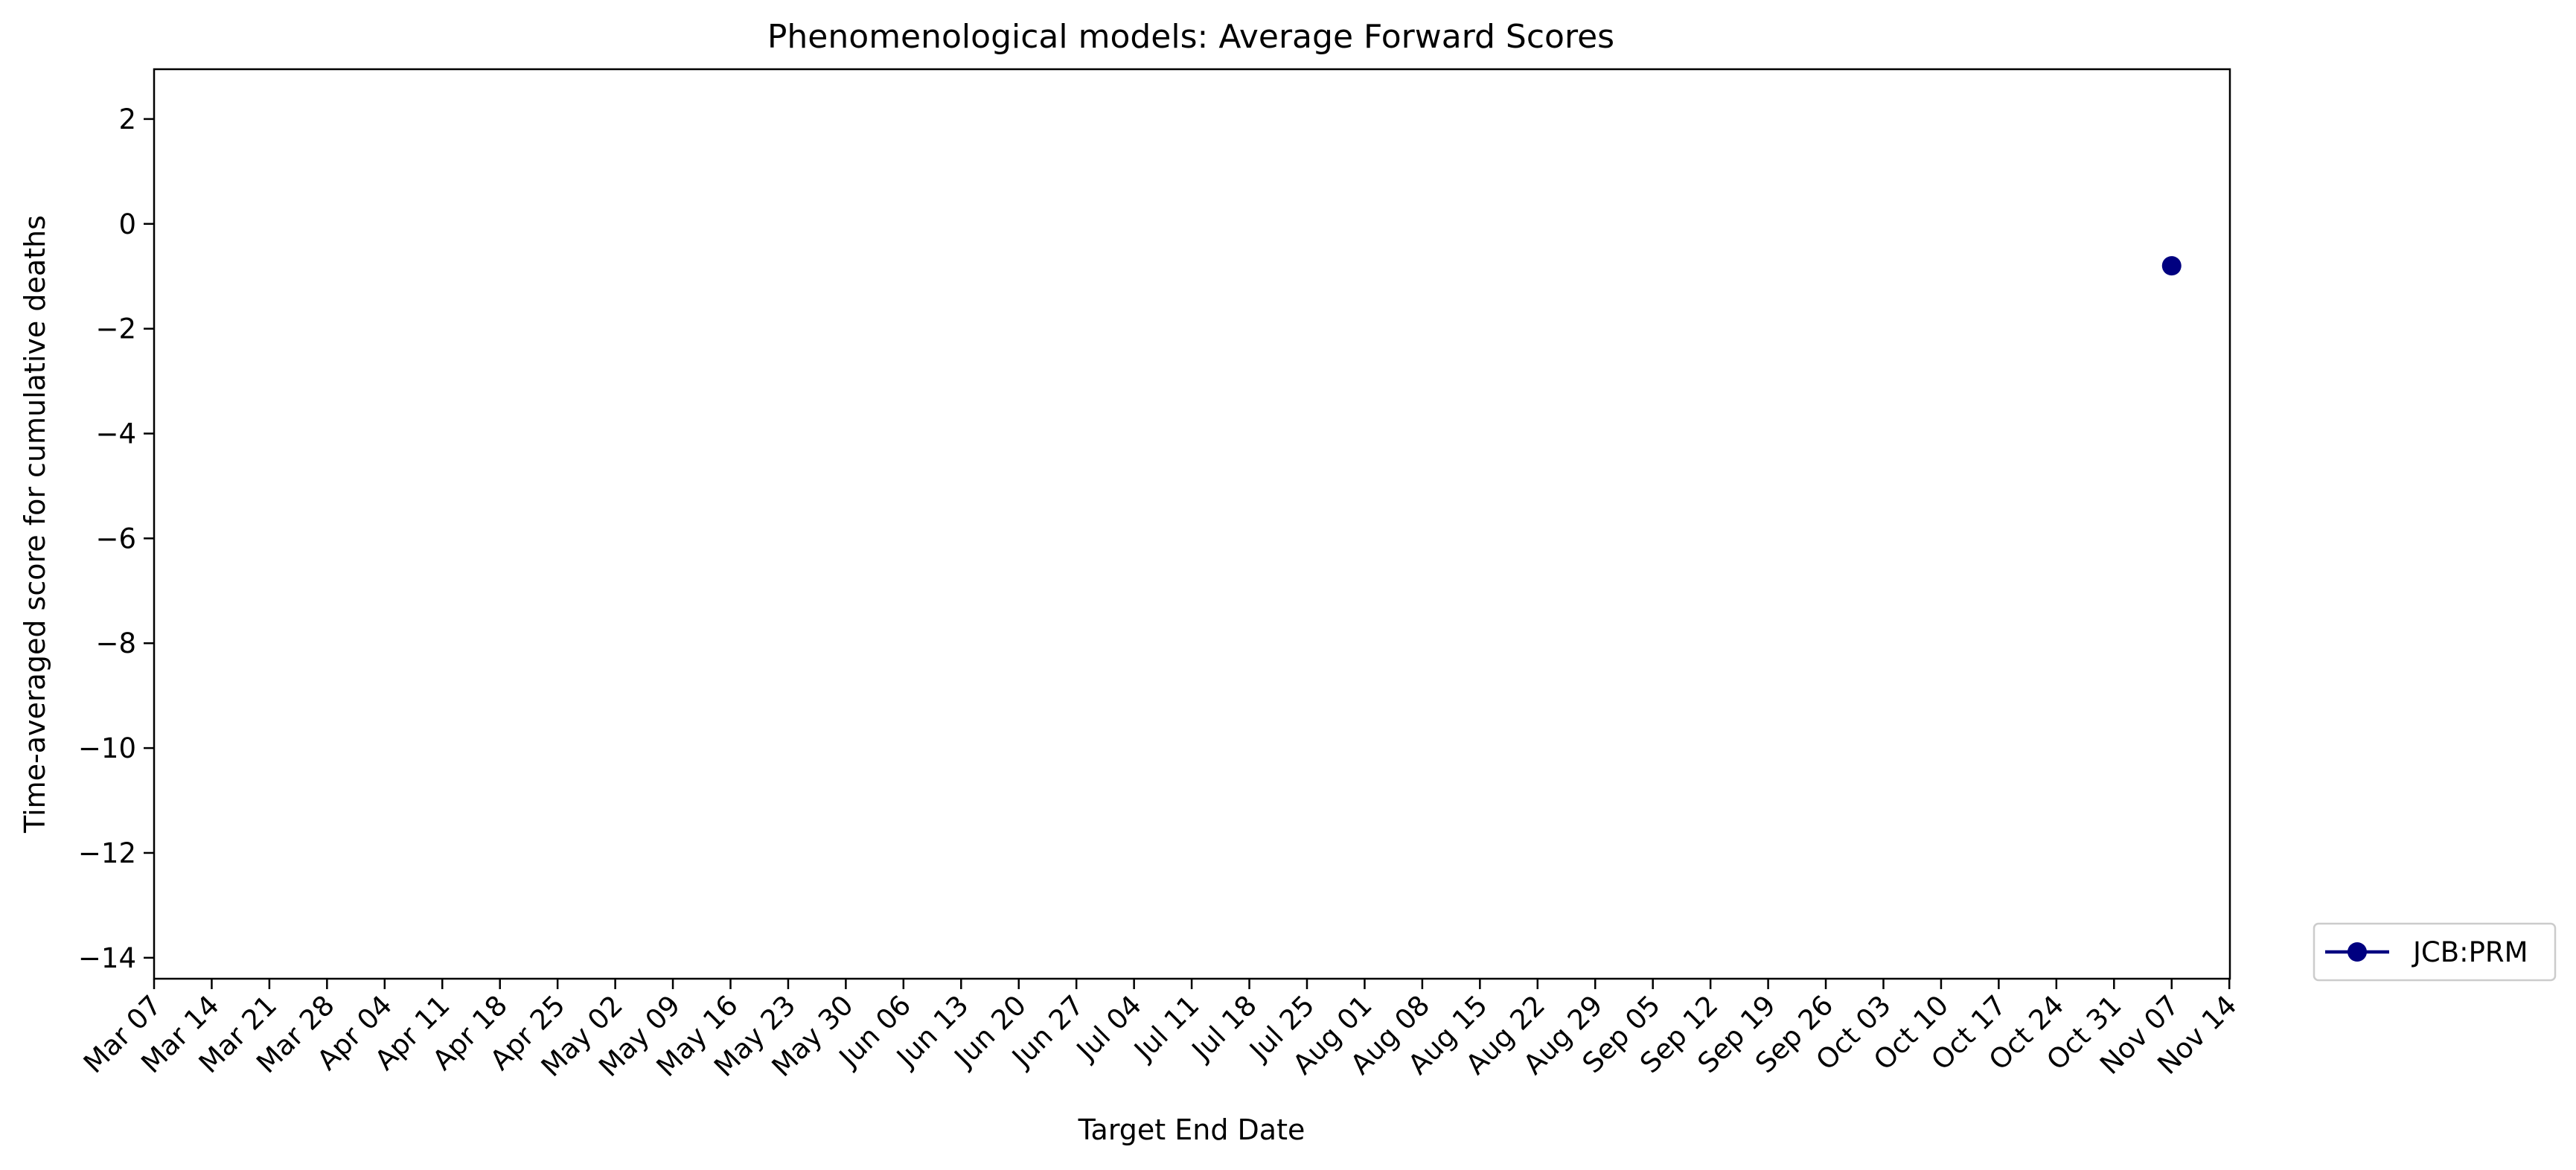 The height and width of the screenshot is (1170, 2576). I want to click on legend: JCB:PRM, so click(2435, 952).